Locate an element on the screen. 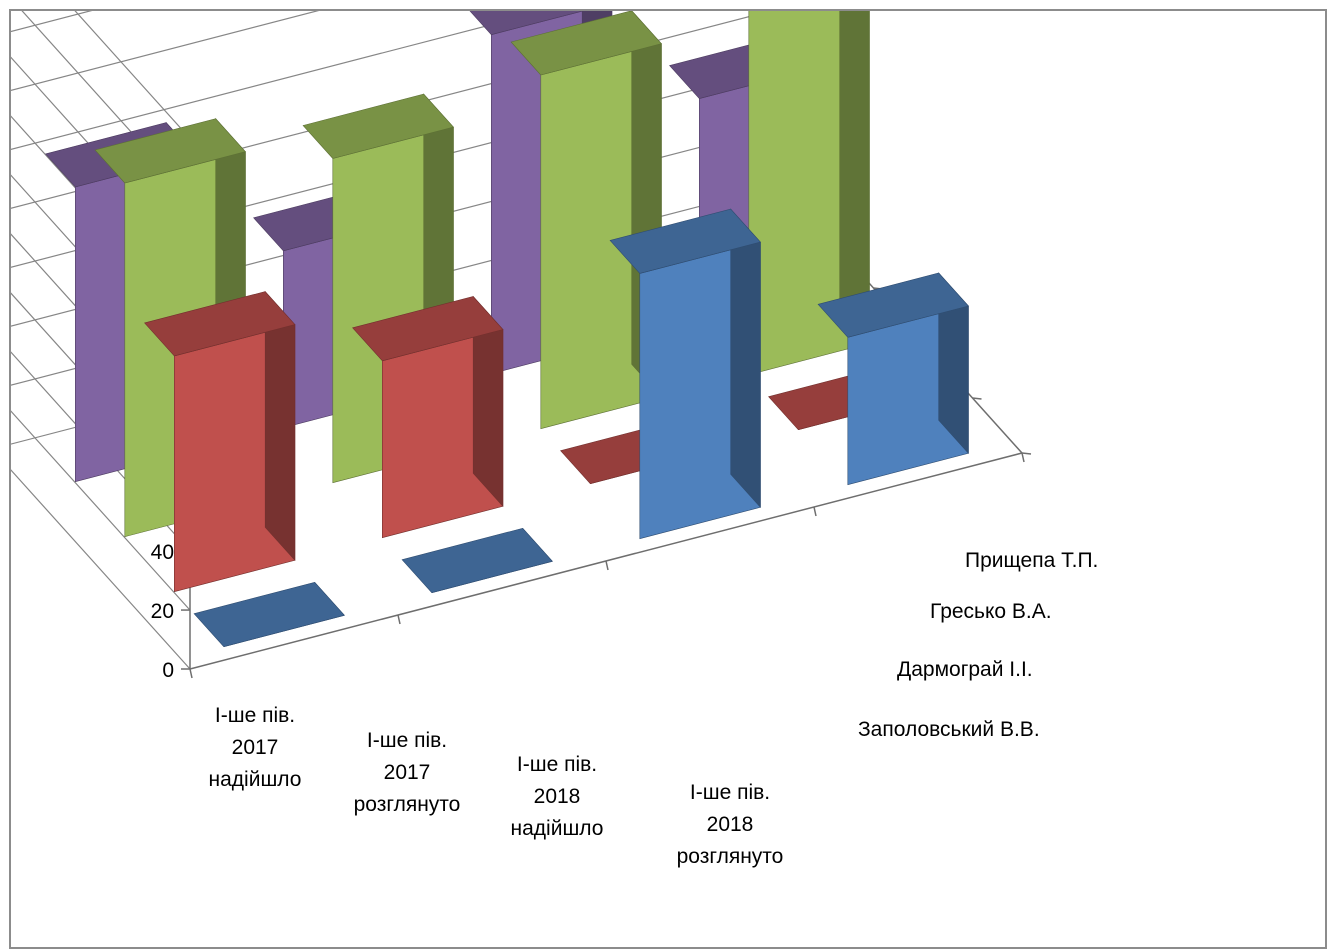 This screenshot has width=1333, height=951. category-label-2-line-0: І-ше пів. is located at coordinates (557, 764).